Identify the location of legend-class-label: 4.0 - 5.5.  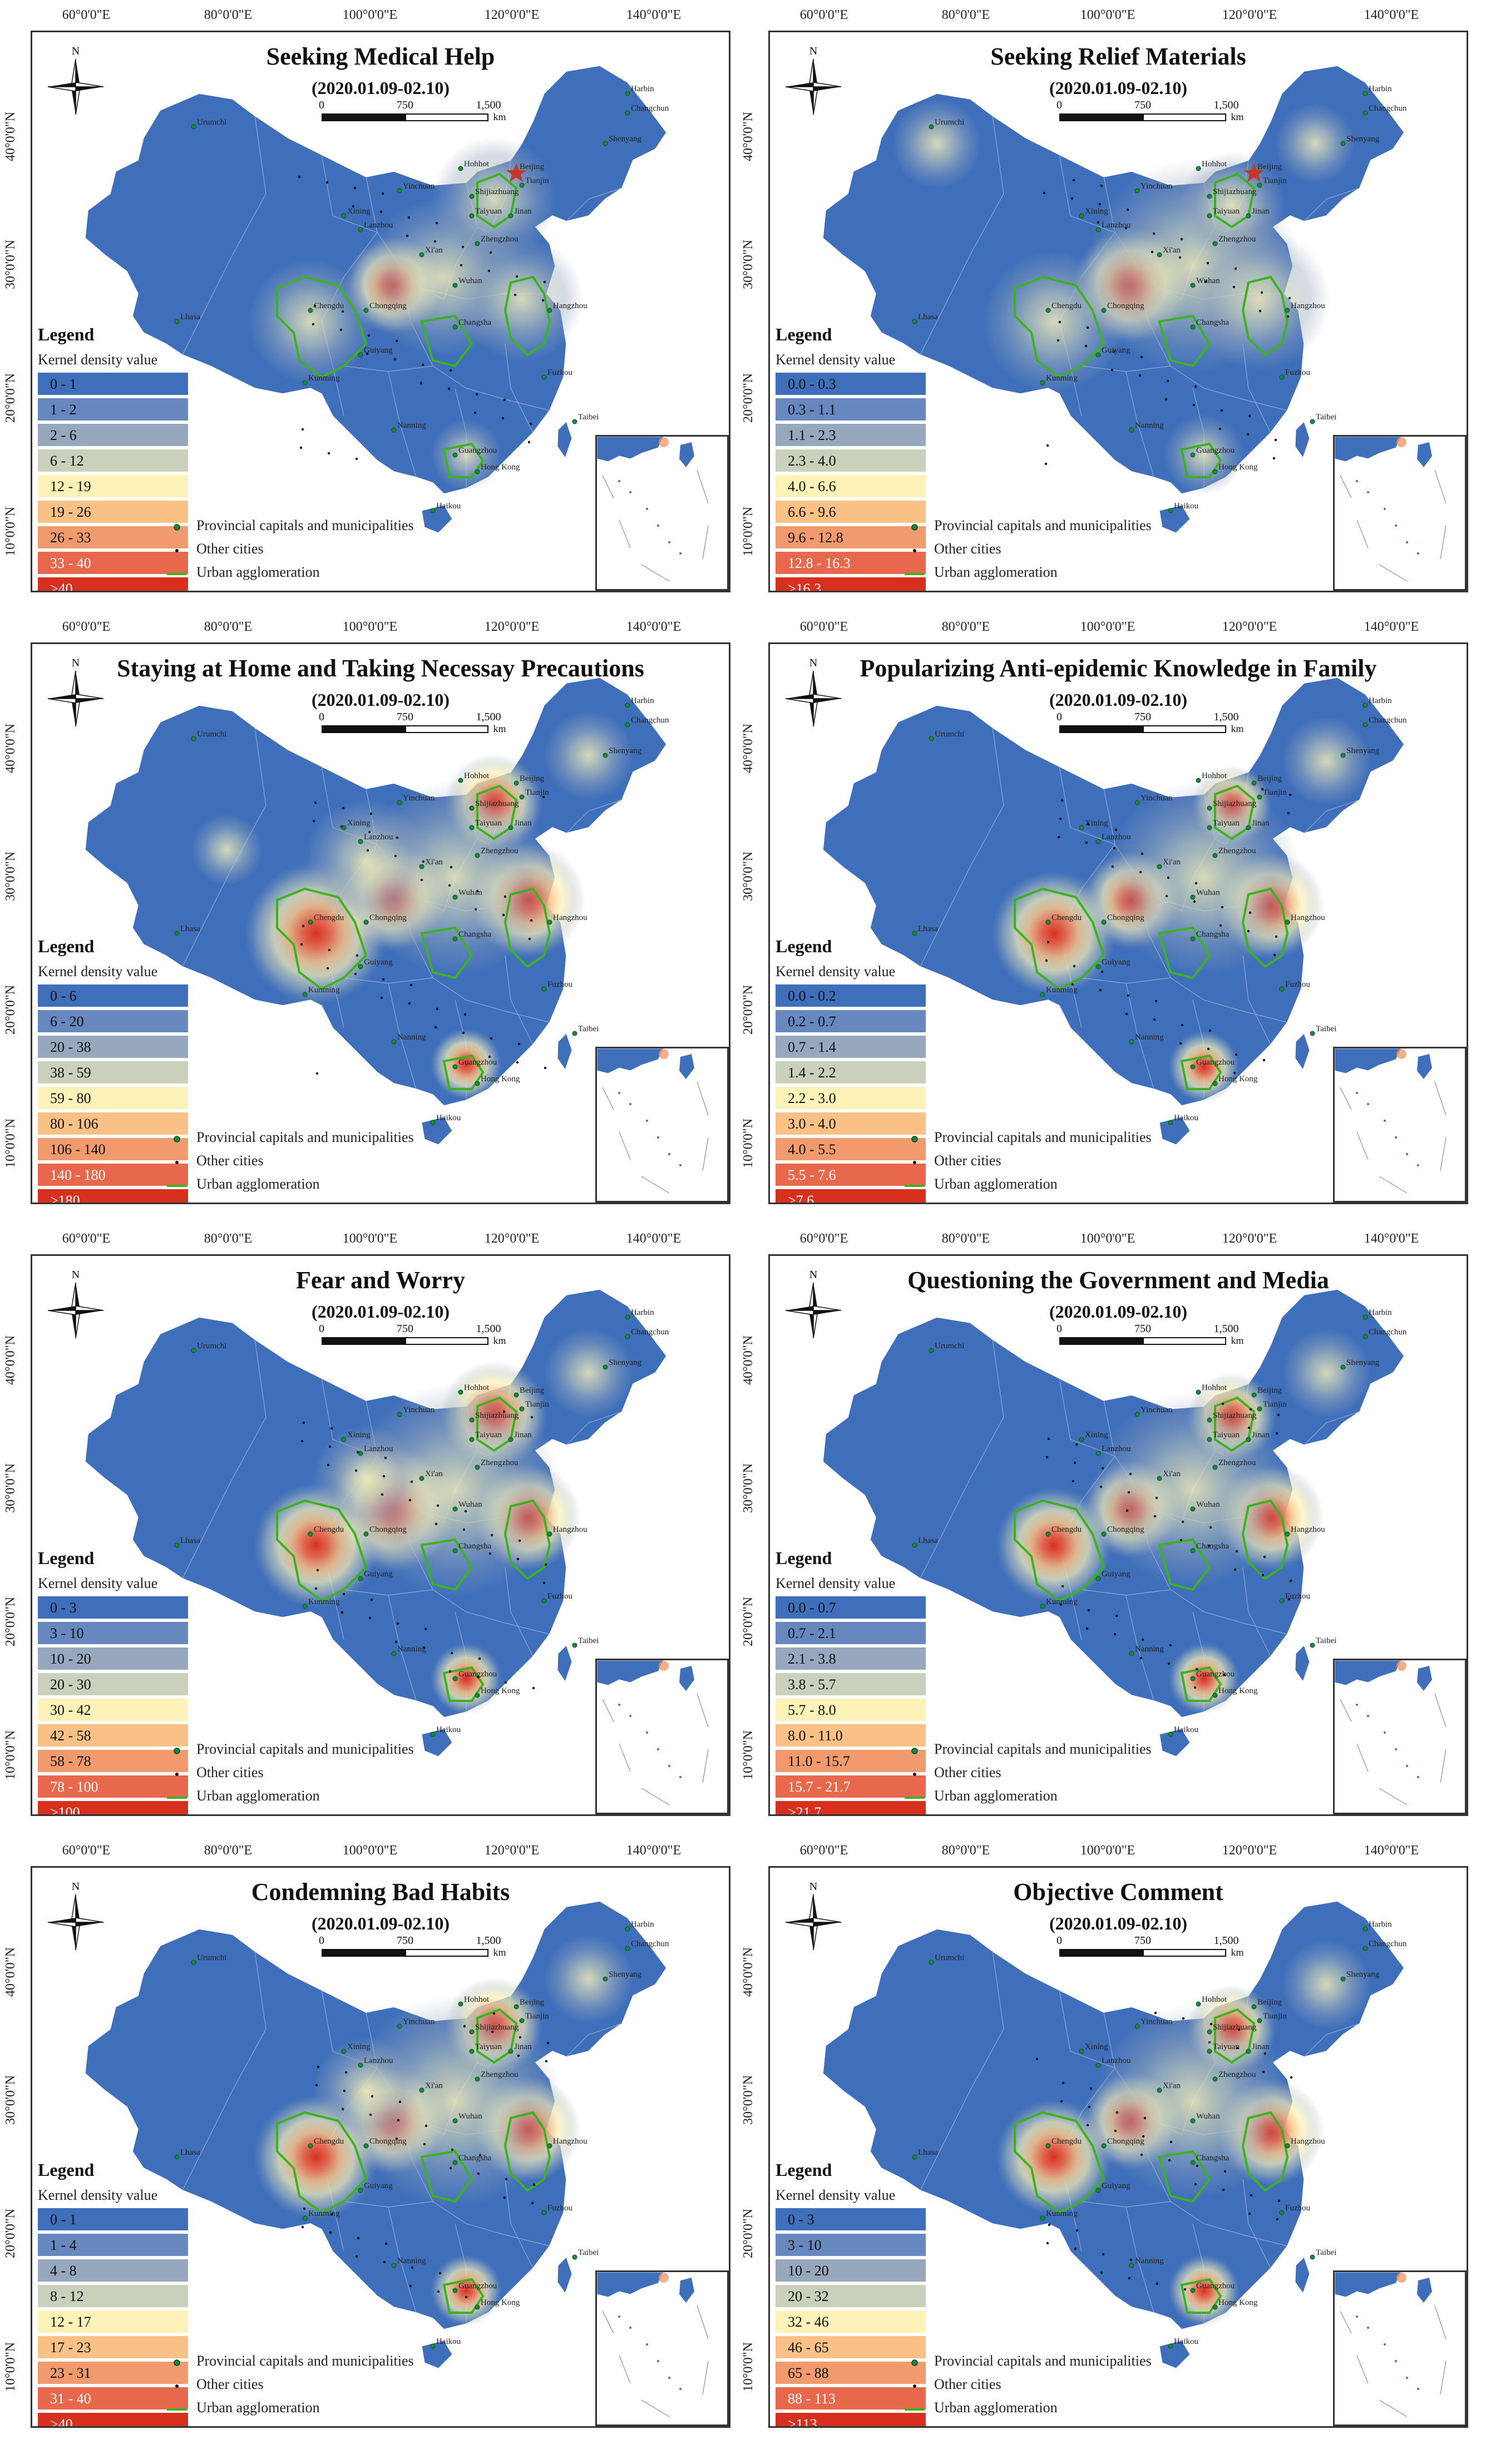
(812, 1149).